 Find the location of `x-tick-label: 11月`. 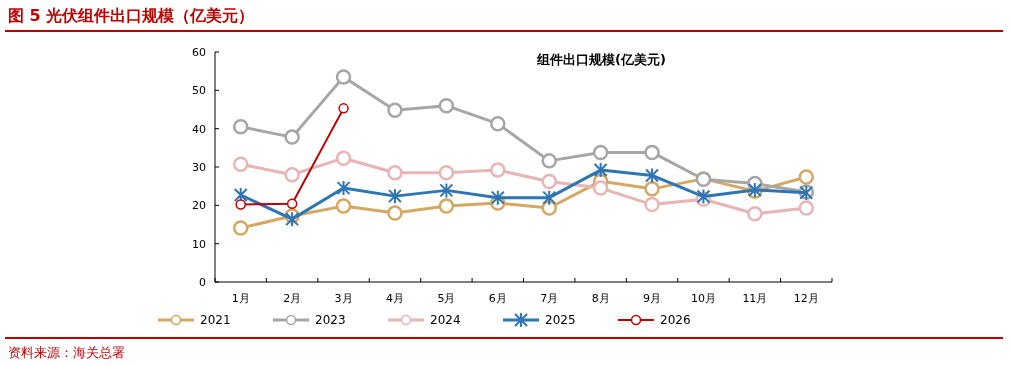

x-tick-label: 11月 is located at coordinates (755, 298).